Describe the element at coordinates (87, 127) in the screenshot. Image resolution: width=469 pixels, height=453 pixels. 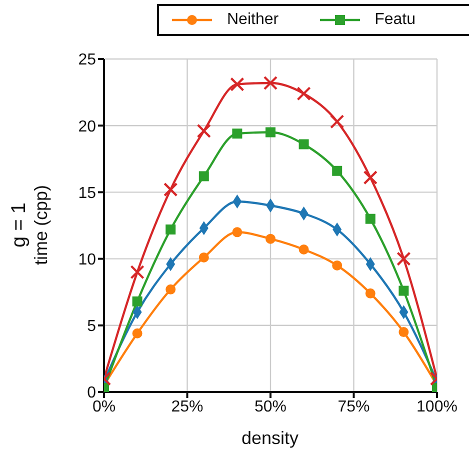
I see `y-tick-label: 20` at that location.